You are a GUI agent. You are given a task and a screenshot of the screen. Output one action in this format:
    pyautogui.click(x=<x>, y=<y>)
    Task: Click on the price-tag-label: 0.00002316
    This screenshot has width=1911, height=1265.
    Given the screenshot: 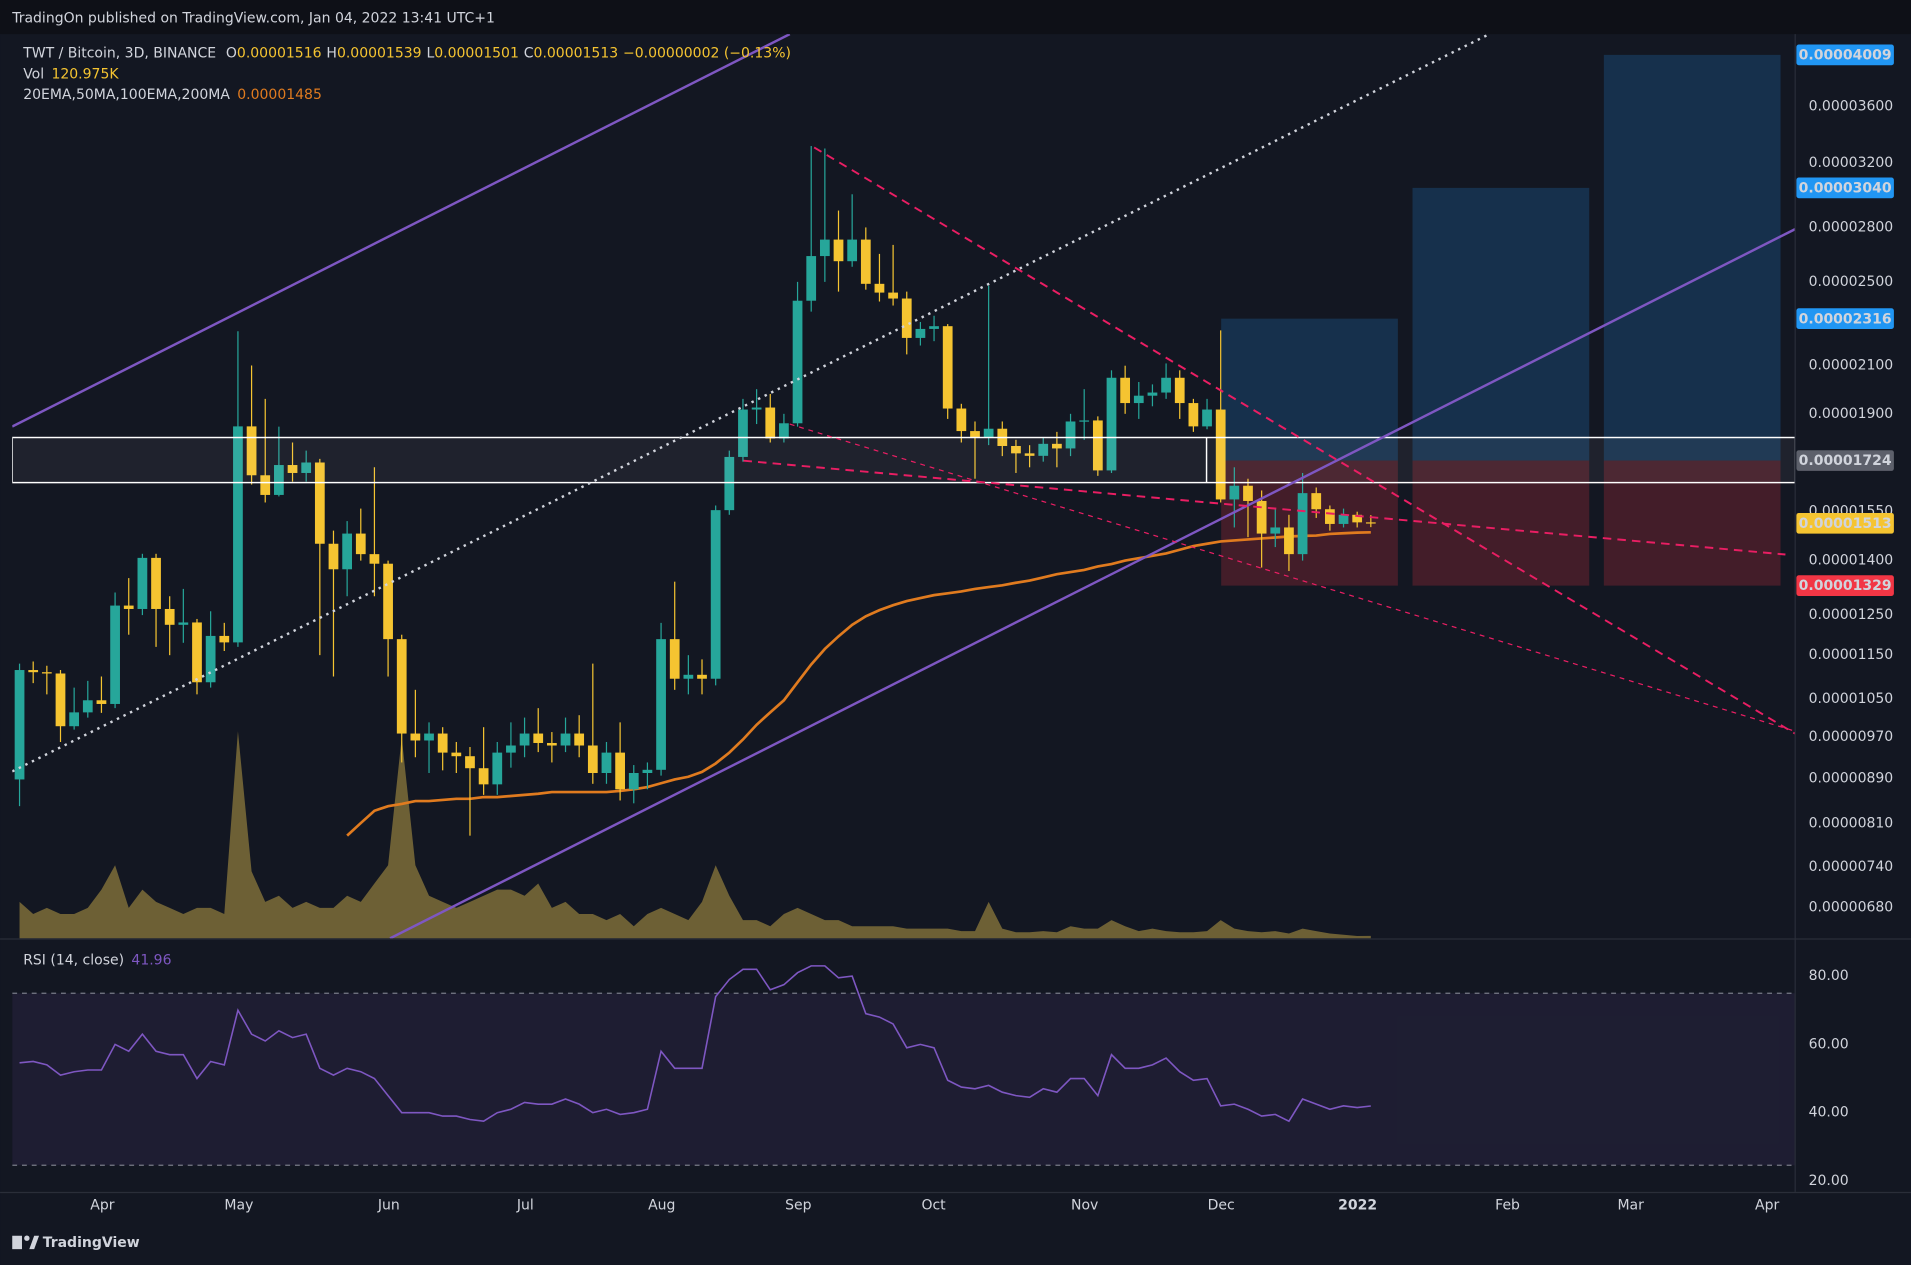 What is the action you would take?
    pyautogui.click(x=1845, y=319)
    